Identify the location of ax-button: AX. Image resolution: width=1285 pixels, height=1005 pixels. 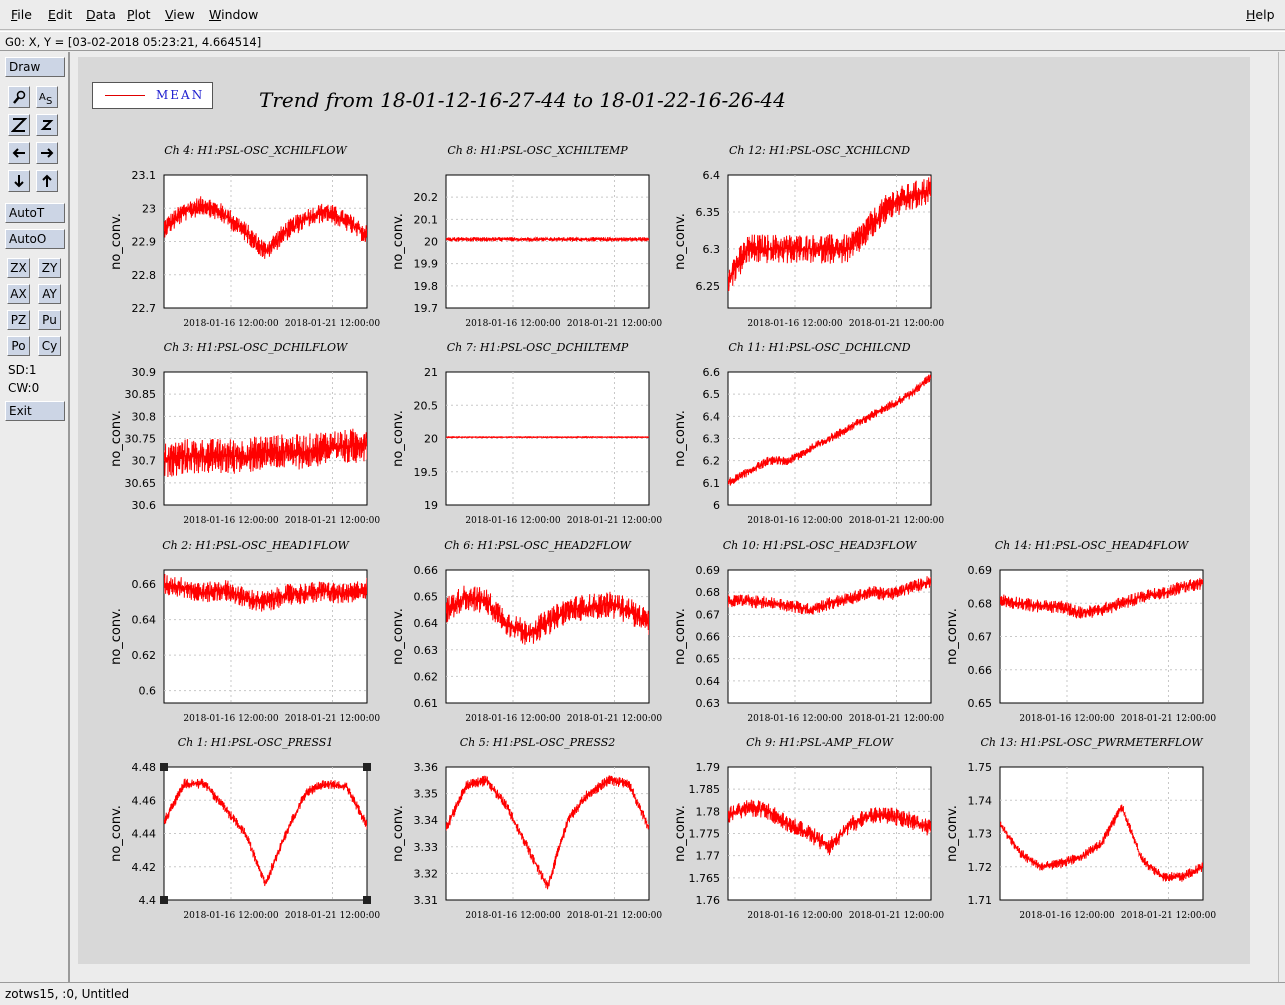
(18, 294).